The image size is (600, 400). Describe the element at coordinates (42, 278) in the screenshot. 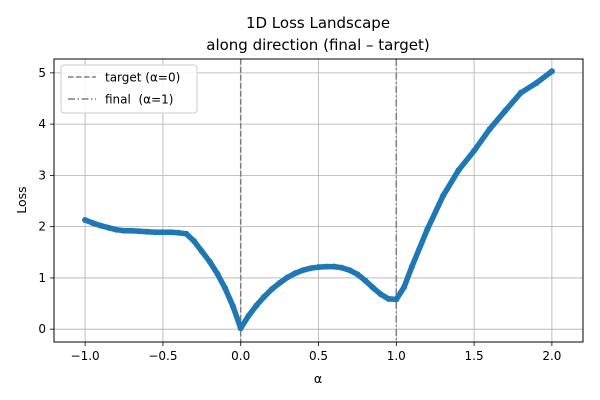

I see `y-tick-label: 1` at that location.